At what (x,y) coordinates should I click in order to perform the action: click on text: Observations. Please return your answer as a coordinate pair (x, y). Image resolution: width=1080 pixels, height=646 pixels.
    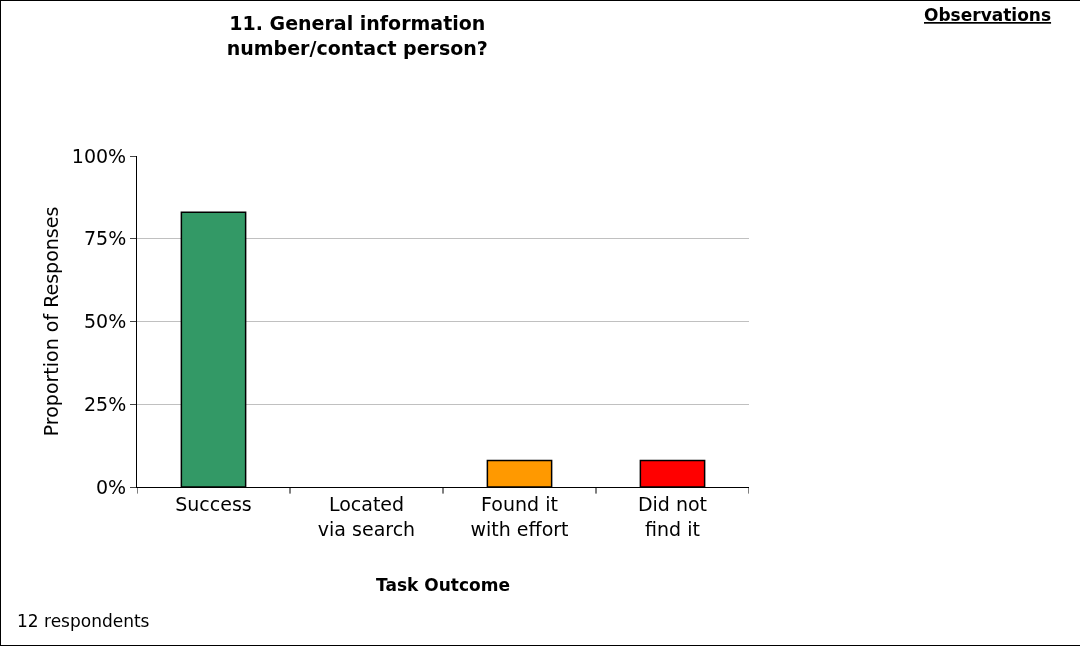
    Looking at the image, I should click on (988, 15).